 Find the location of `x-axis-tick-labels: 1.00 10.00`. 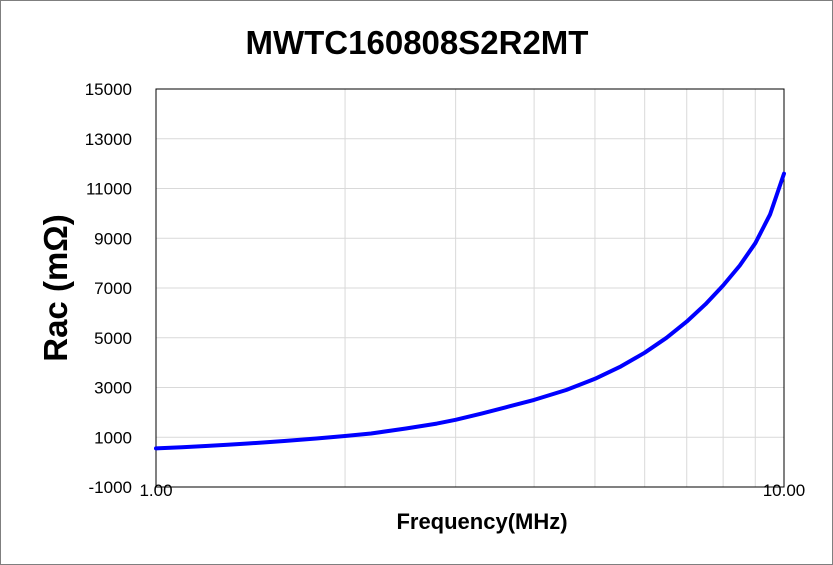

x-axis-tick-labels: 1.00 10.00 is located at coordinates (472, 490).